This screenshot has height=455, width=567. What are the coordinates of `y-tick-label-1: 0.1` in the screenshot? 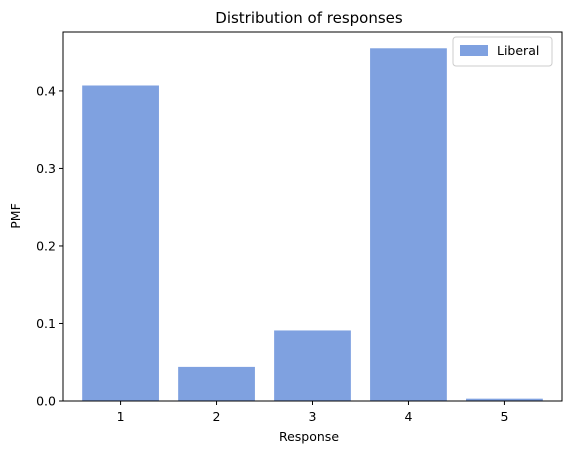 It's located at (46, 323).